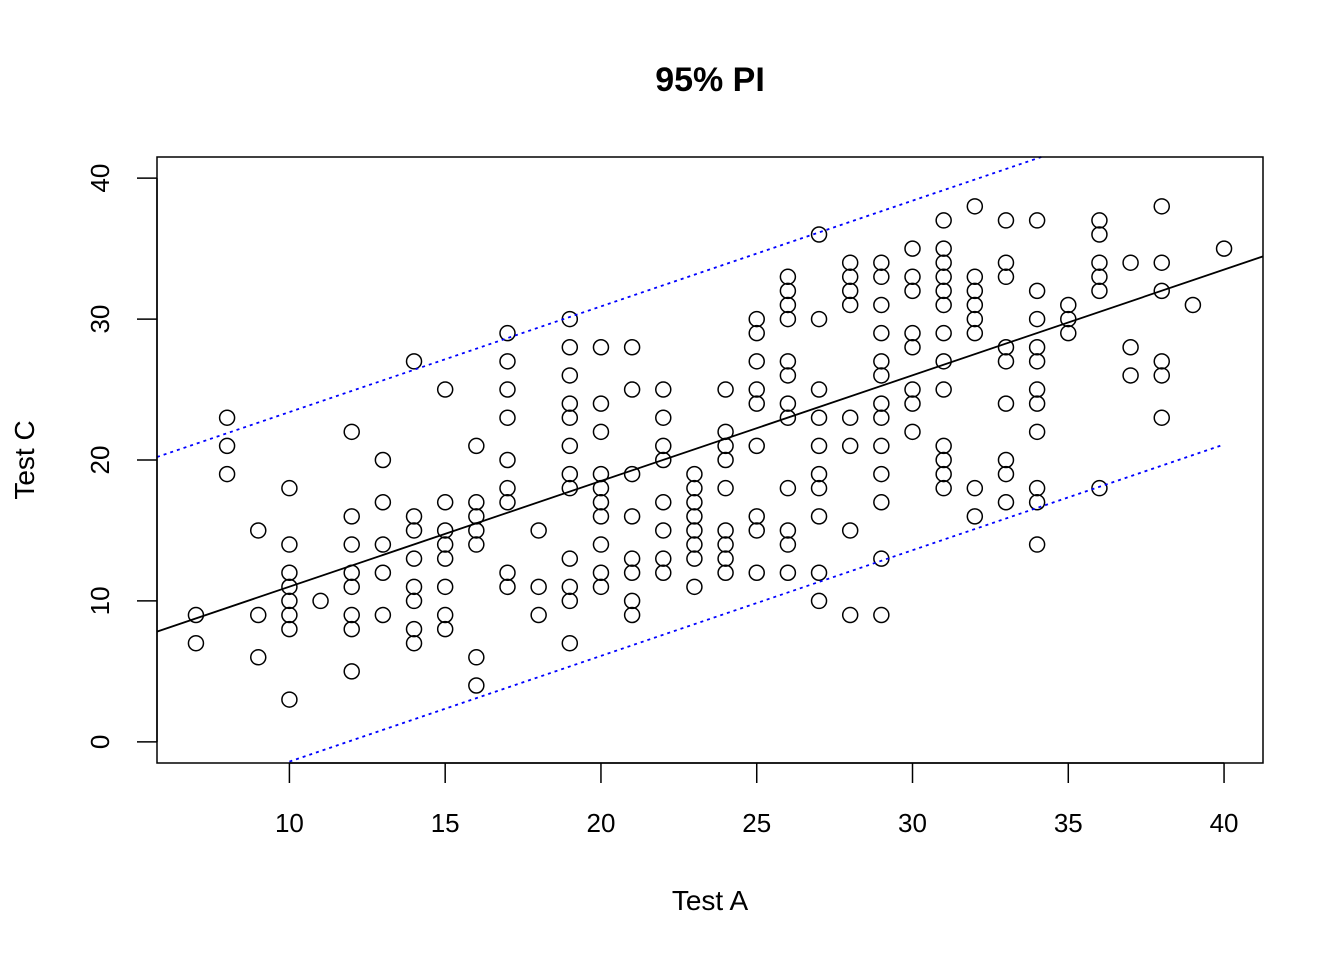 The height and width of the screenshot is (960, 1344). I want to click on x-tick-label: 30, so click(912, 823).